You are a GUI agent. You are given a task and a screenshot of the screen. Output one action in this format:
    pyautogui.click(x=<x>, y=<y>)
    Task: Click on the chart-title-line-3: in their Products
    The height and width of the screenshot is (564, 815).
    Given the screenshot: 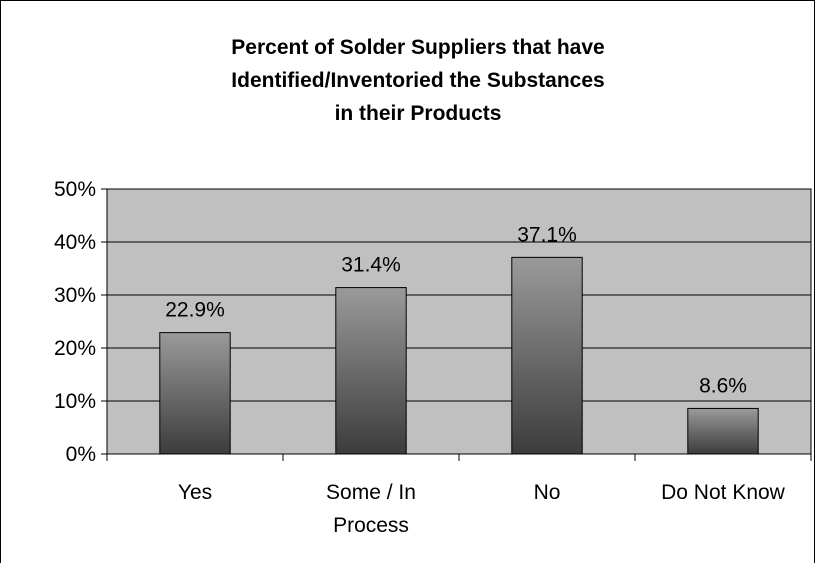 What is the action you would take?
    pyautogui.click(x=418, y=113)
    